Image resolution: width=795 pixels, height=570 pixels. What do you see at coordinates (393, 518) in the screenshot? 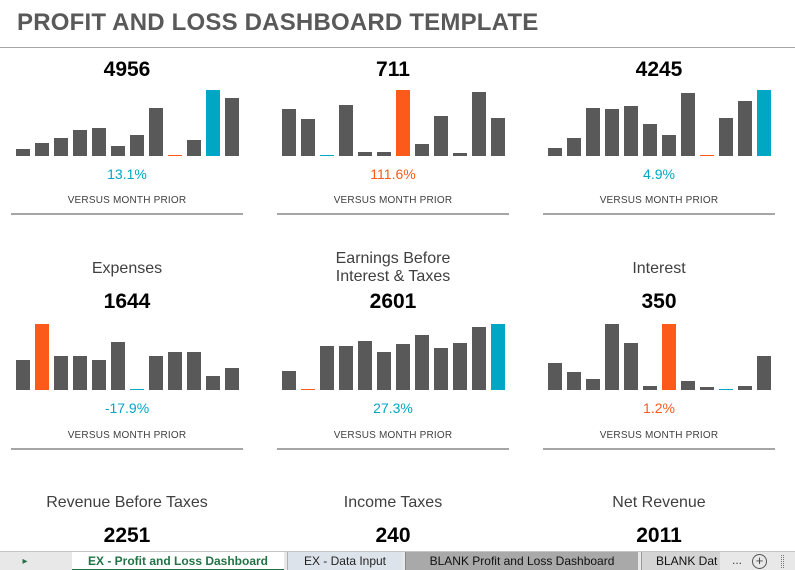
I see `kpi-panel-income-taxes: Income Taxes 240` at bounding box center [393, 518].